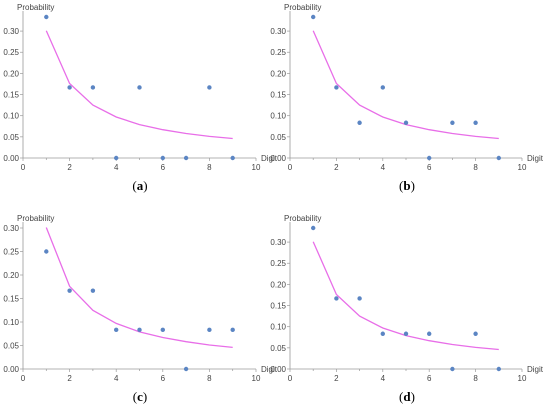 The height and width of the screenshot is (409, 550). Describe the element at coordinates (139, 185) in the screenshot. I see `panel-caption: (a)` at that location.